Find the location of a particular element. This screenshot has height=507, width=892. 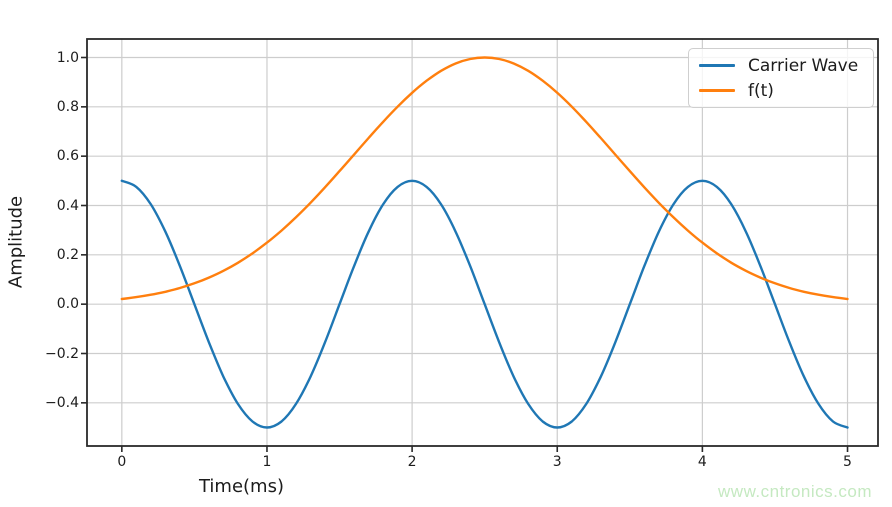

y-tick-label: 0.4 is located at coordinates (67, 205).